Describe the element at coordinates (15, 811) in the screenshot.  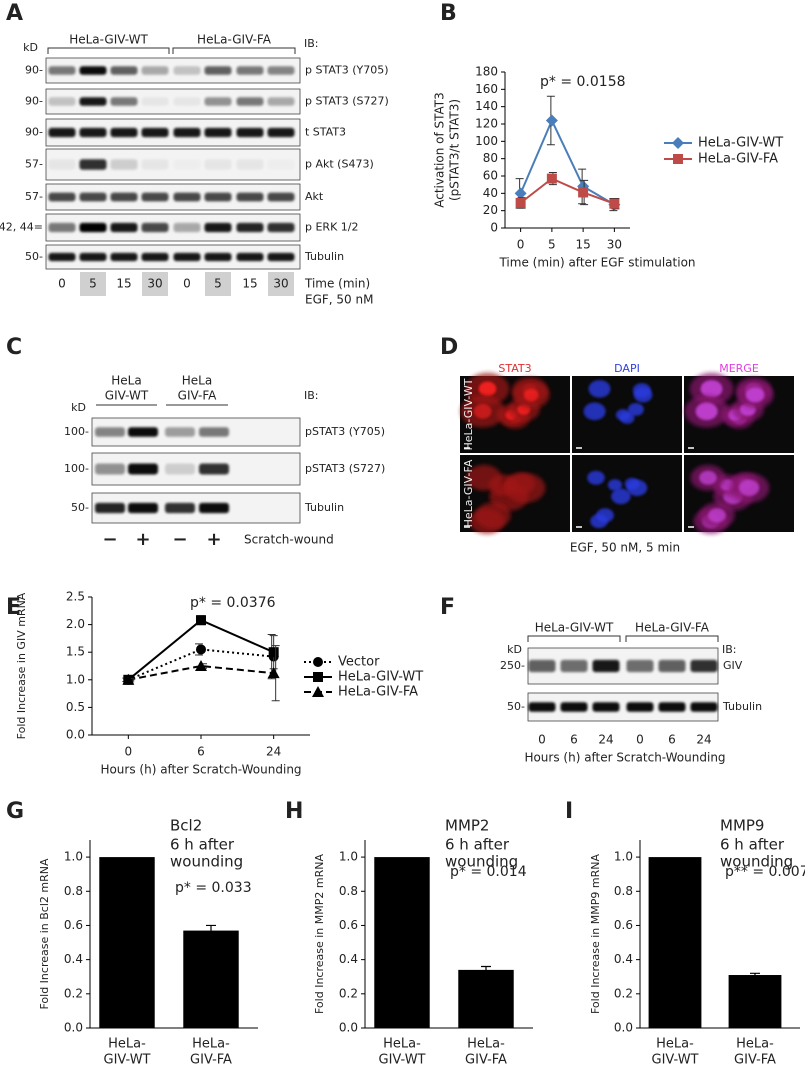
I see `panel-letter: G` at that location.